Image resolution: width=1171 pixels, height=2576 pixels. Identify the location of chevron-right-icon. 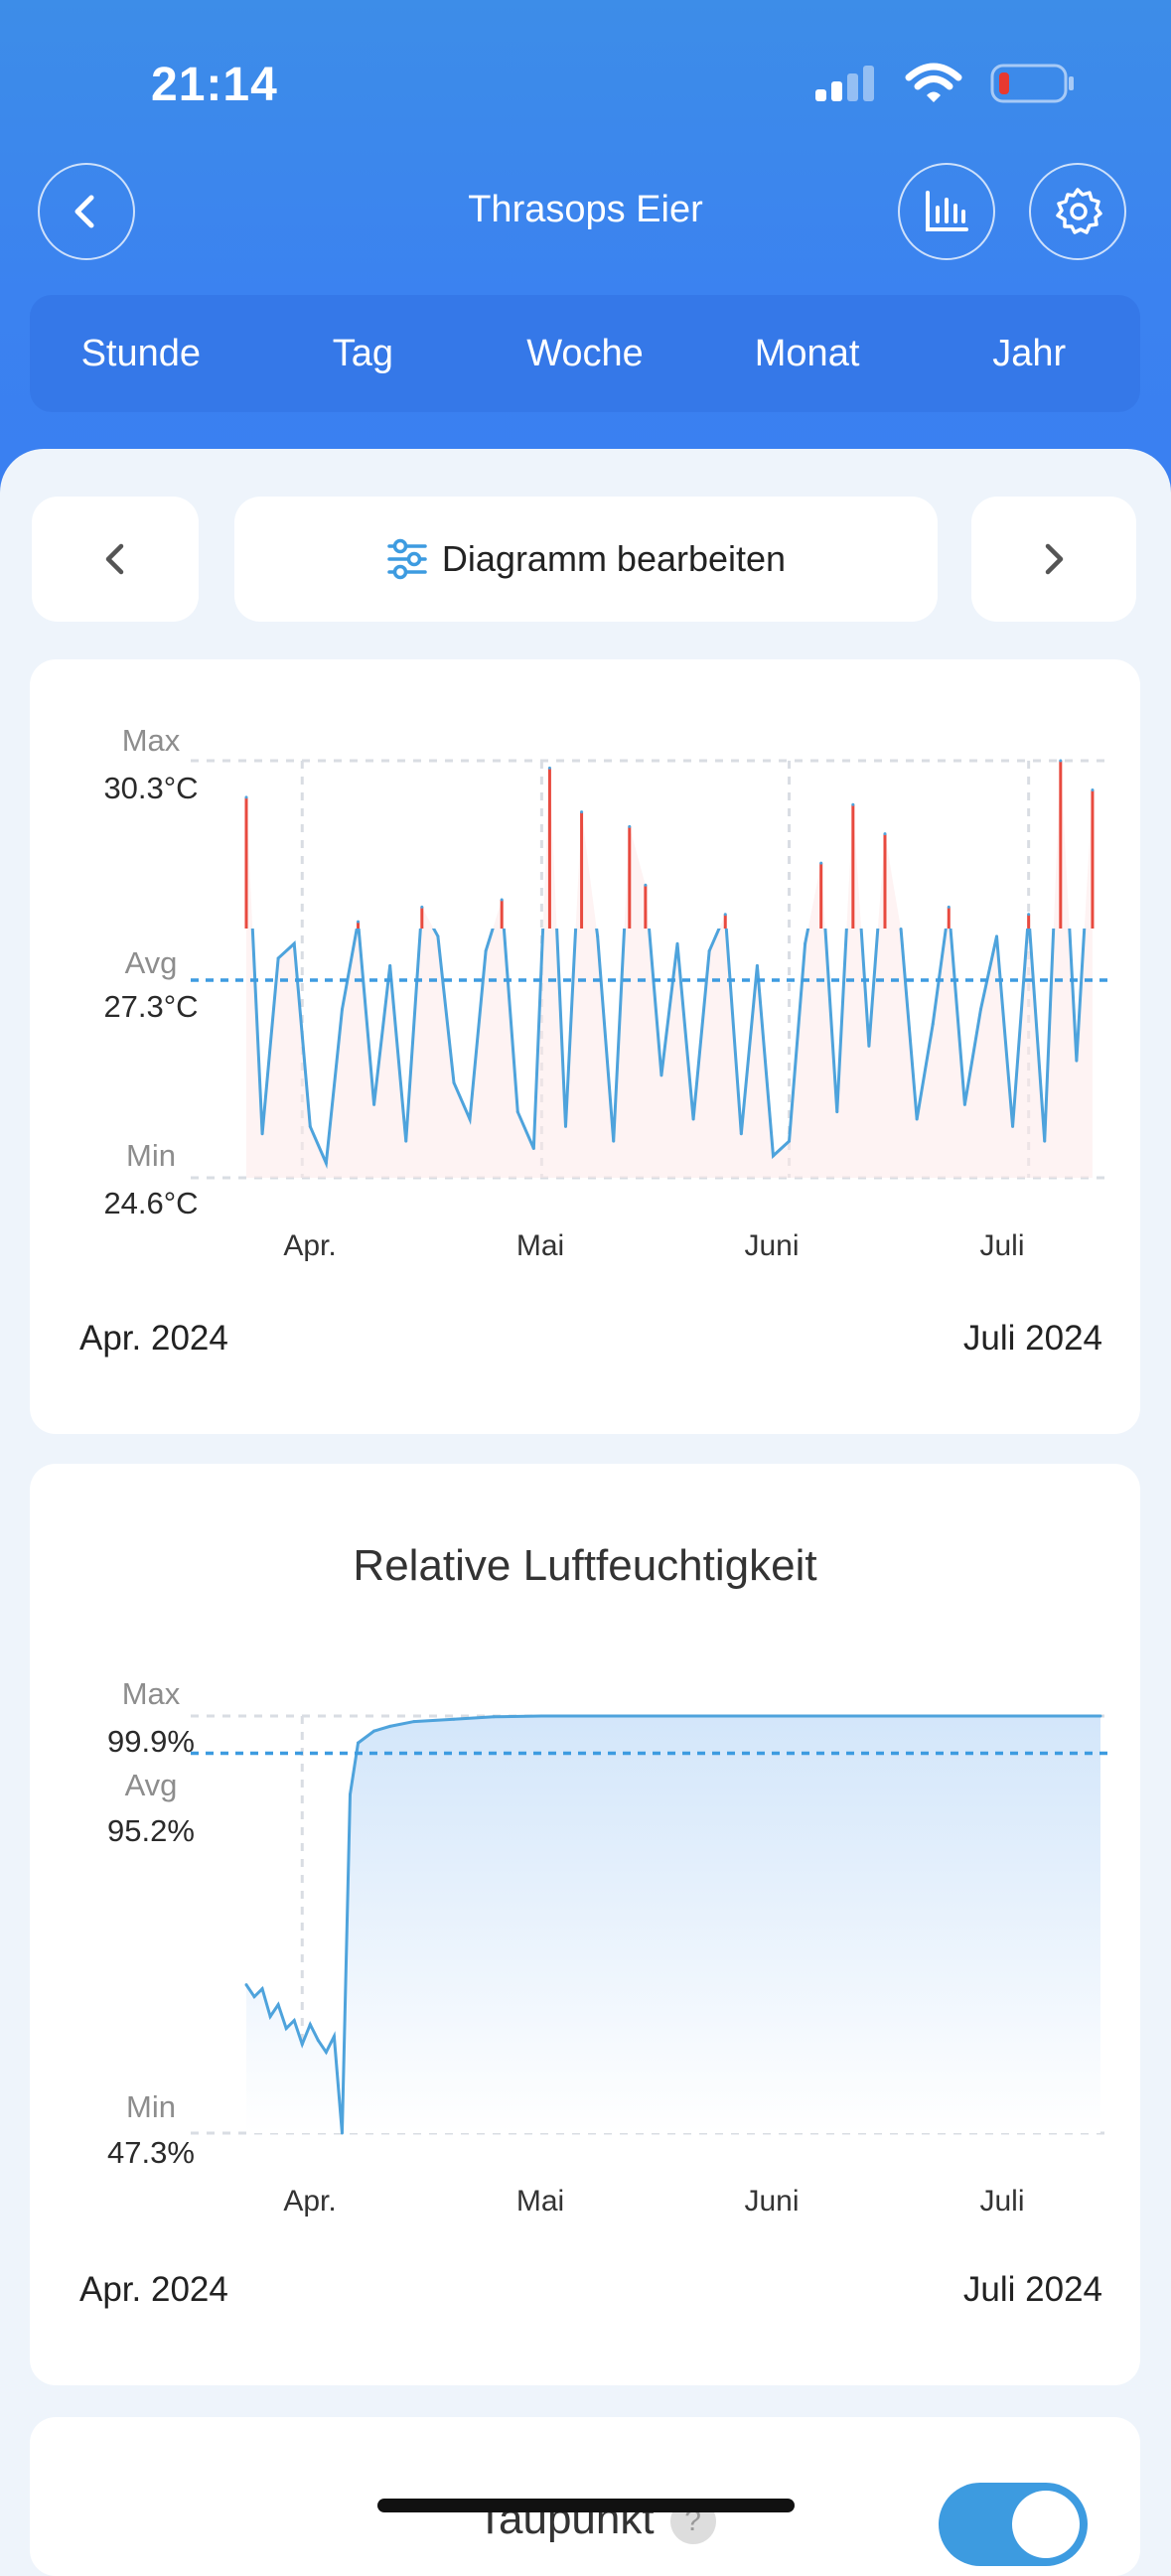
(1054, 559).